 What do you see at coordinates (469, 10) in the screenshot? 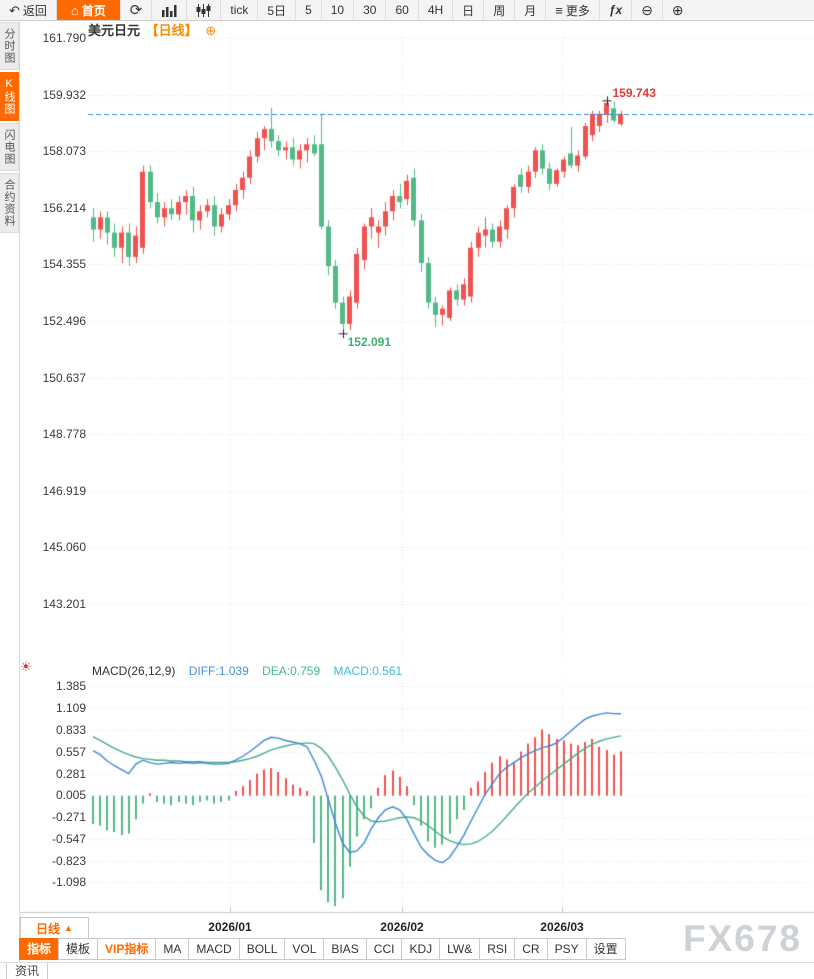
I see `interval-button-日: 日` at bounding box center [469, 10].